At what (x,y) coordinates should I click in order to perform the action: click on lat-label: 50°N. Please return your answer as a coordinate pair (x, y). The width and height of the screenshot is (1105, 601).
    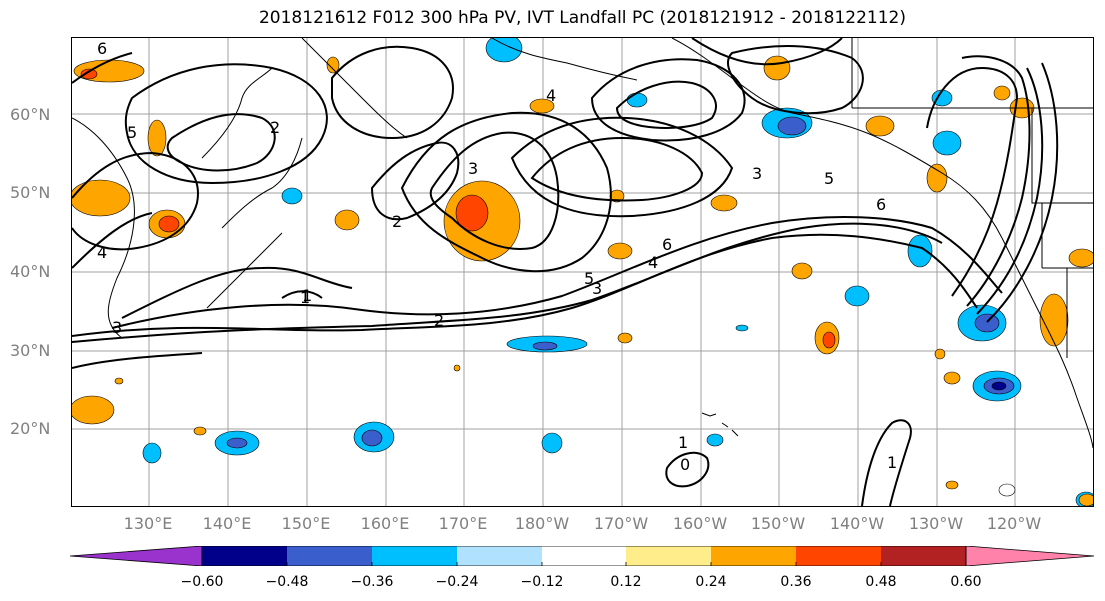
    Looking at the image, I should click on (30, 192).